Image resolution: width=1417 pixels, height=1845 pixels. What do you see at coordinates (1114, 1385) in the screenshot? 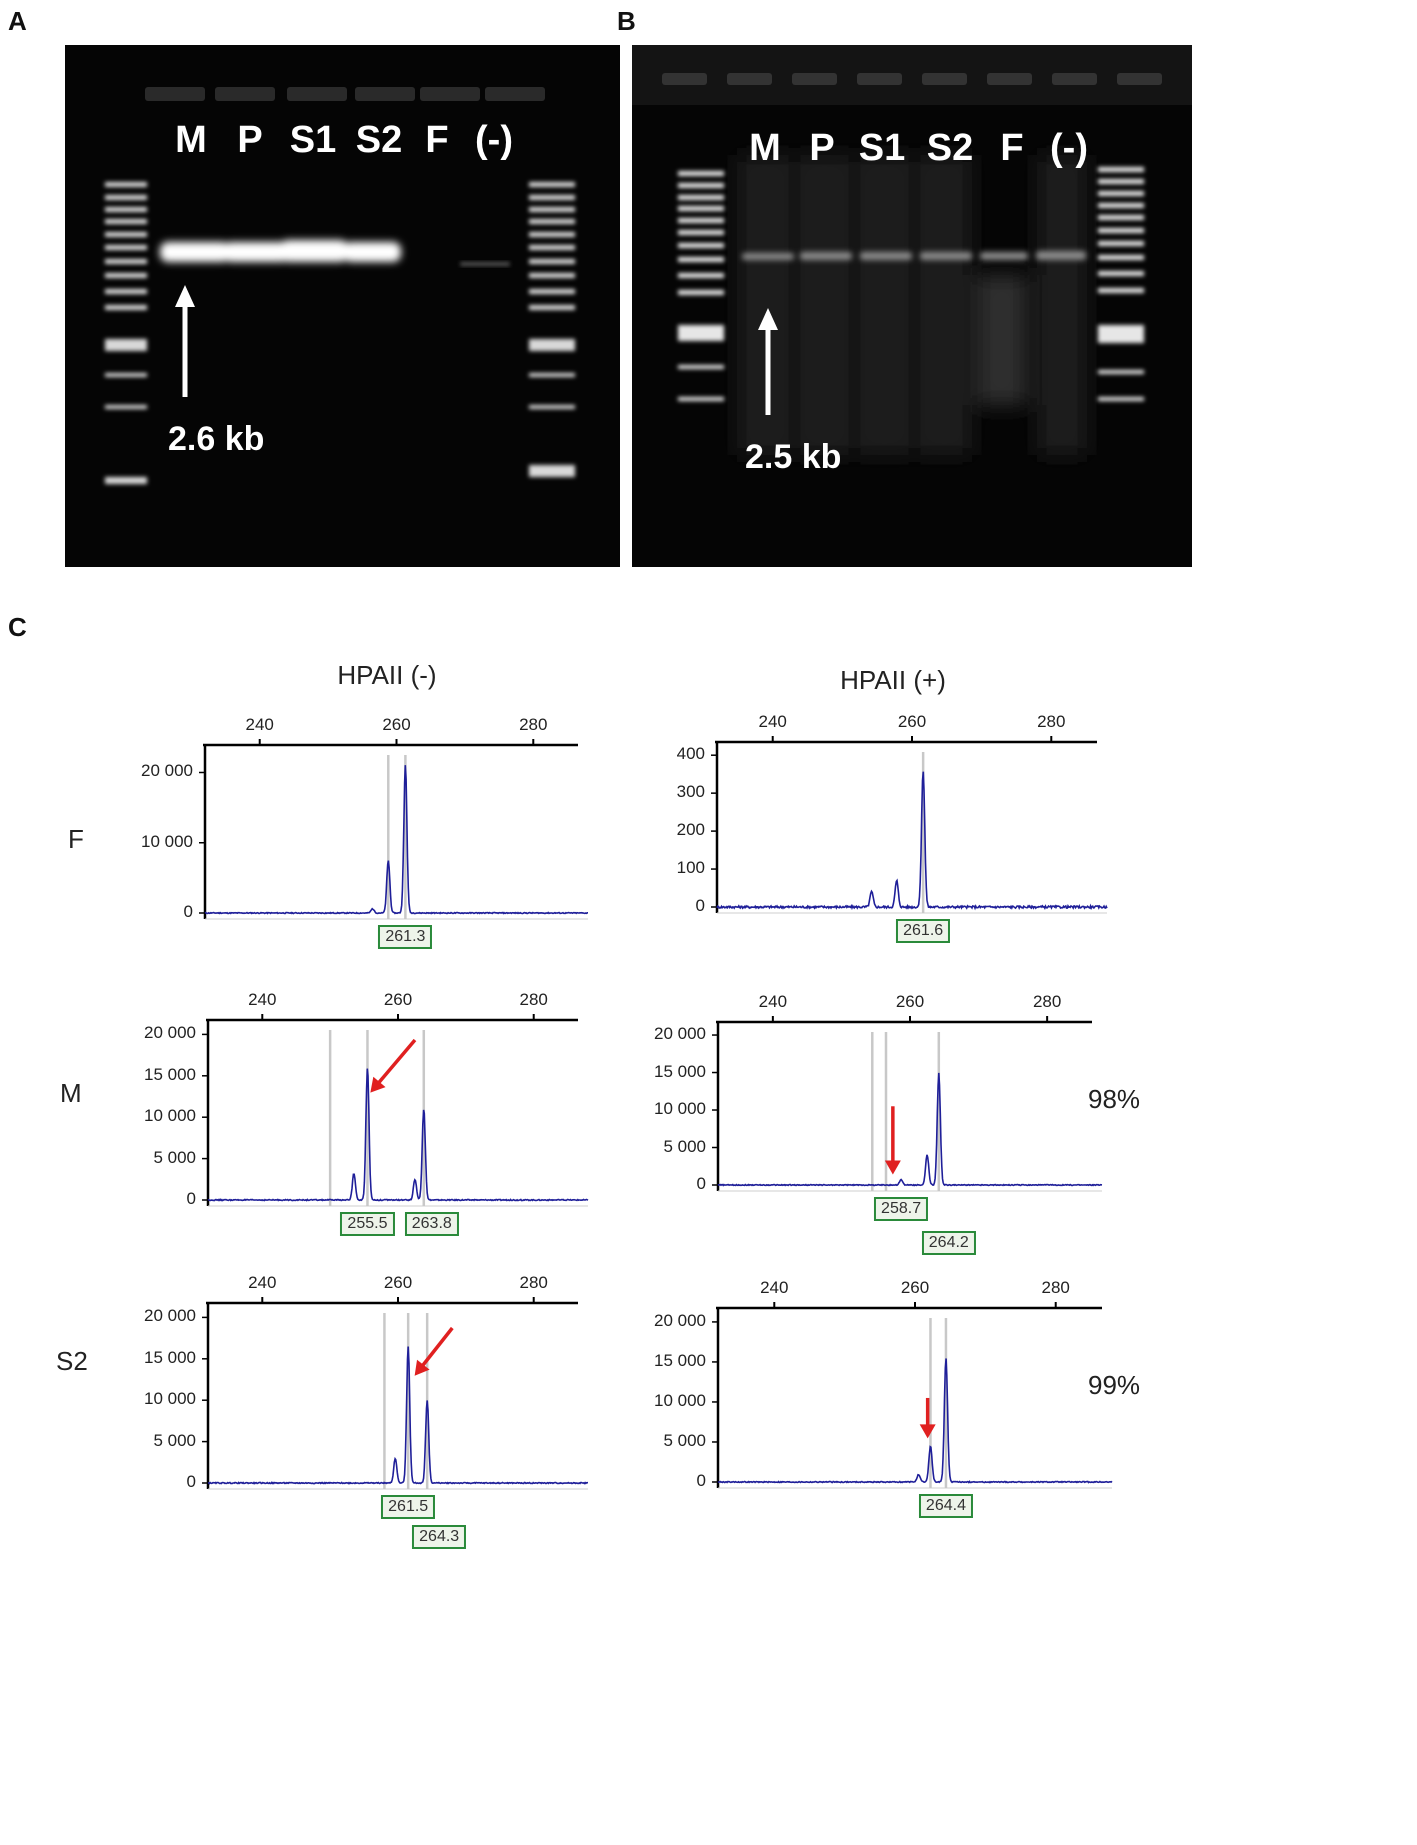
I see `percentage-s2: 99%` at bounding box center [1114, 1385].